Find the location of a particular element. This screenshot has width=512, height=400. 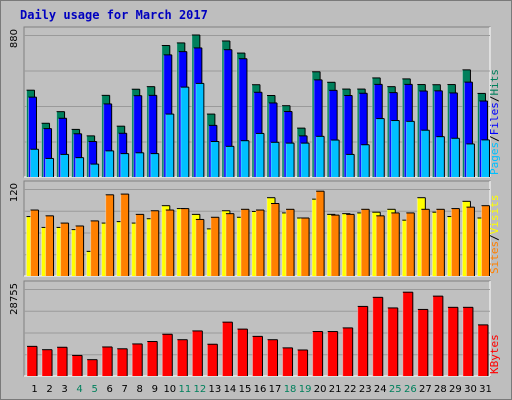

day-label: 21 is located at coordinates (335, 389).